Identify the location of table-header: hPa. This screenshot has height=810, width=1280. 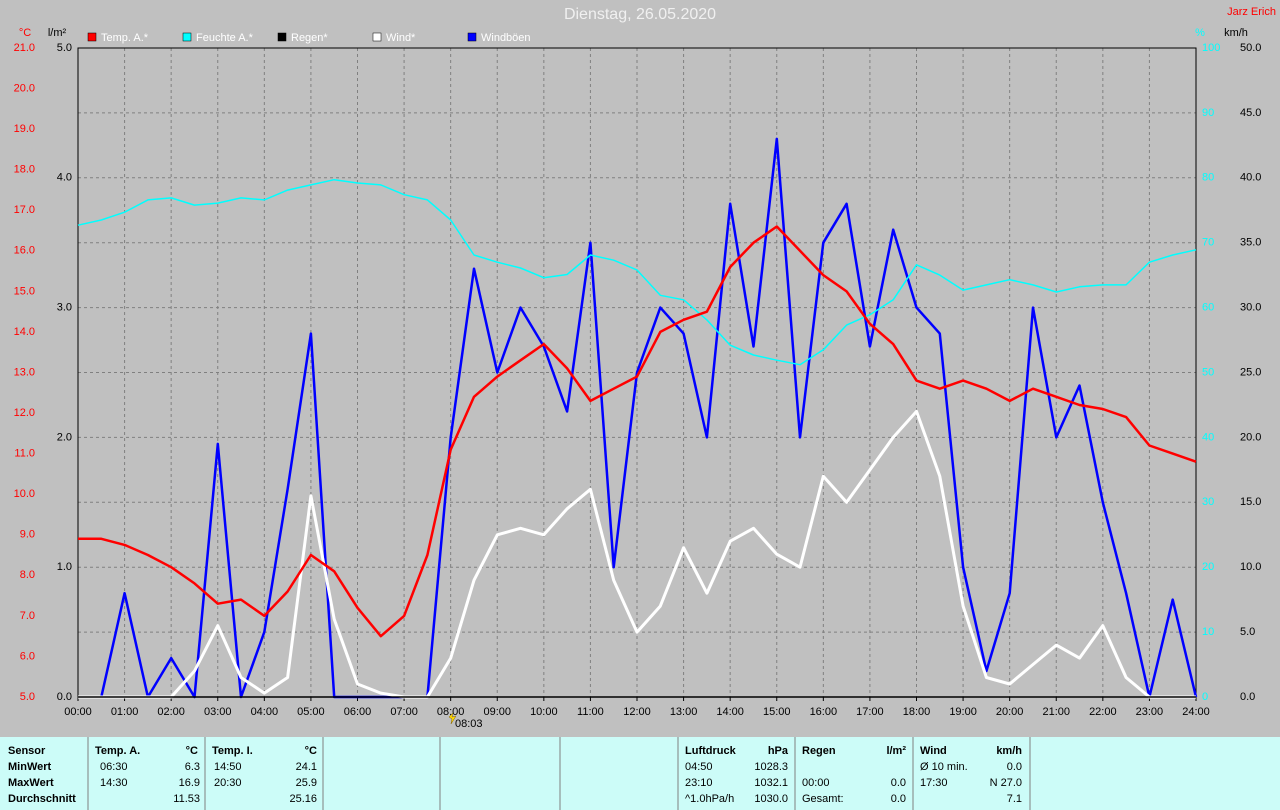
(778, 751).